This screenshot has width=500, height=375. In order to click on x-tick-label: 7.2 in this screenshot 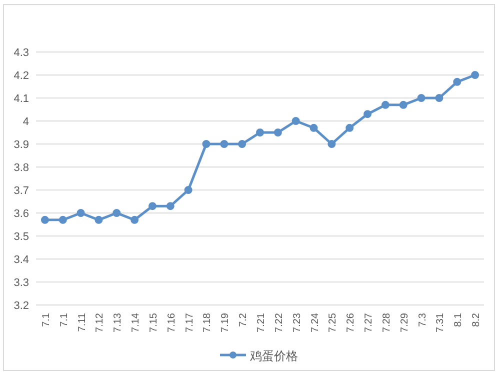, I will do `click(244, 319)`.